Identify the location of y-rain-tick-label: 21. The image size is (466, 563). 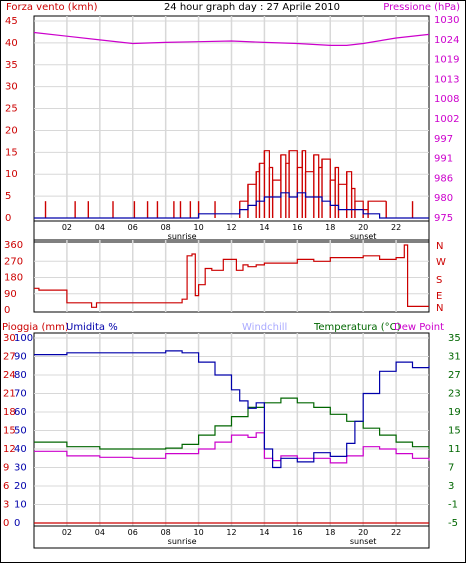
(9, 394).